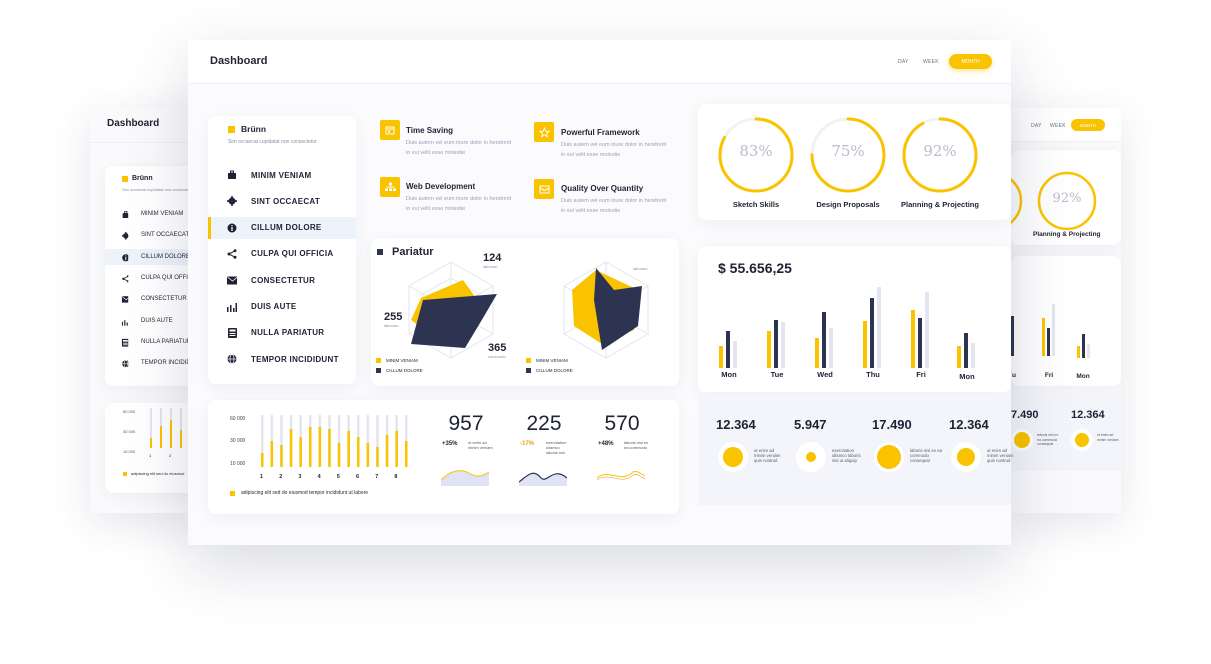 This screenshot has height=664, width=1211. What do you see at coordinates (1066, 321) in the screenshot?
I see `bars-back: u Fri Mon` at bounding box center [1066, 321].